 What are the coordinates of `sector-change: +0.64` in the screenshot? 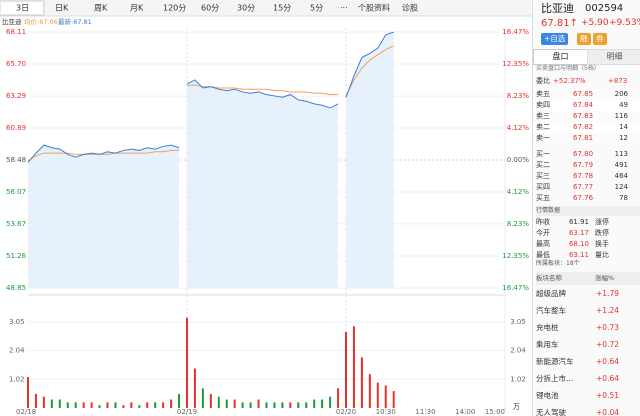 It's located at (607, 378).